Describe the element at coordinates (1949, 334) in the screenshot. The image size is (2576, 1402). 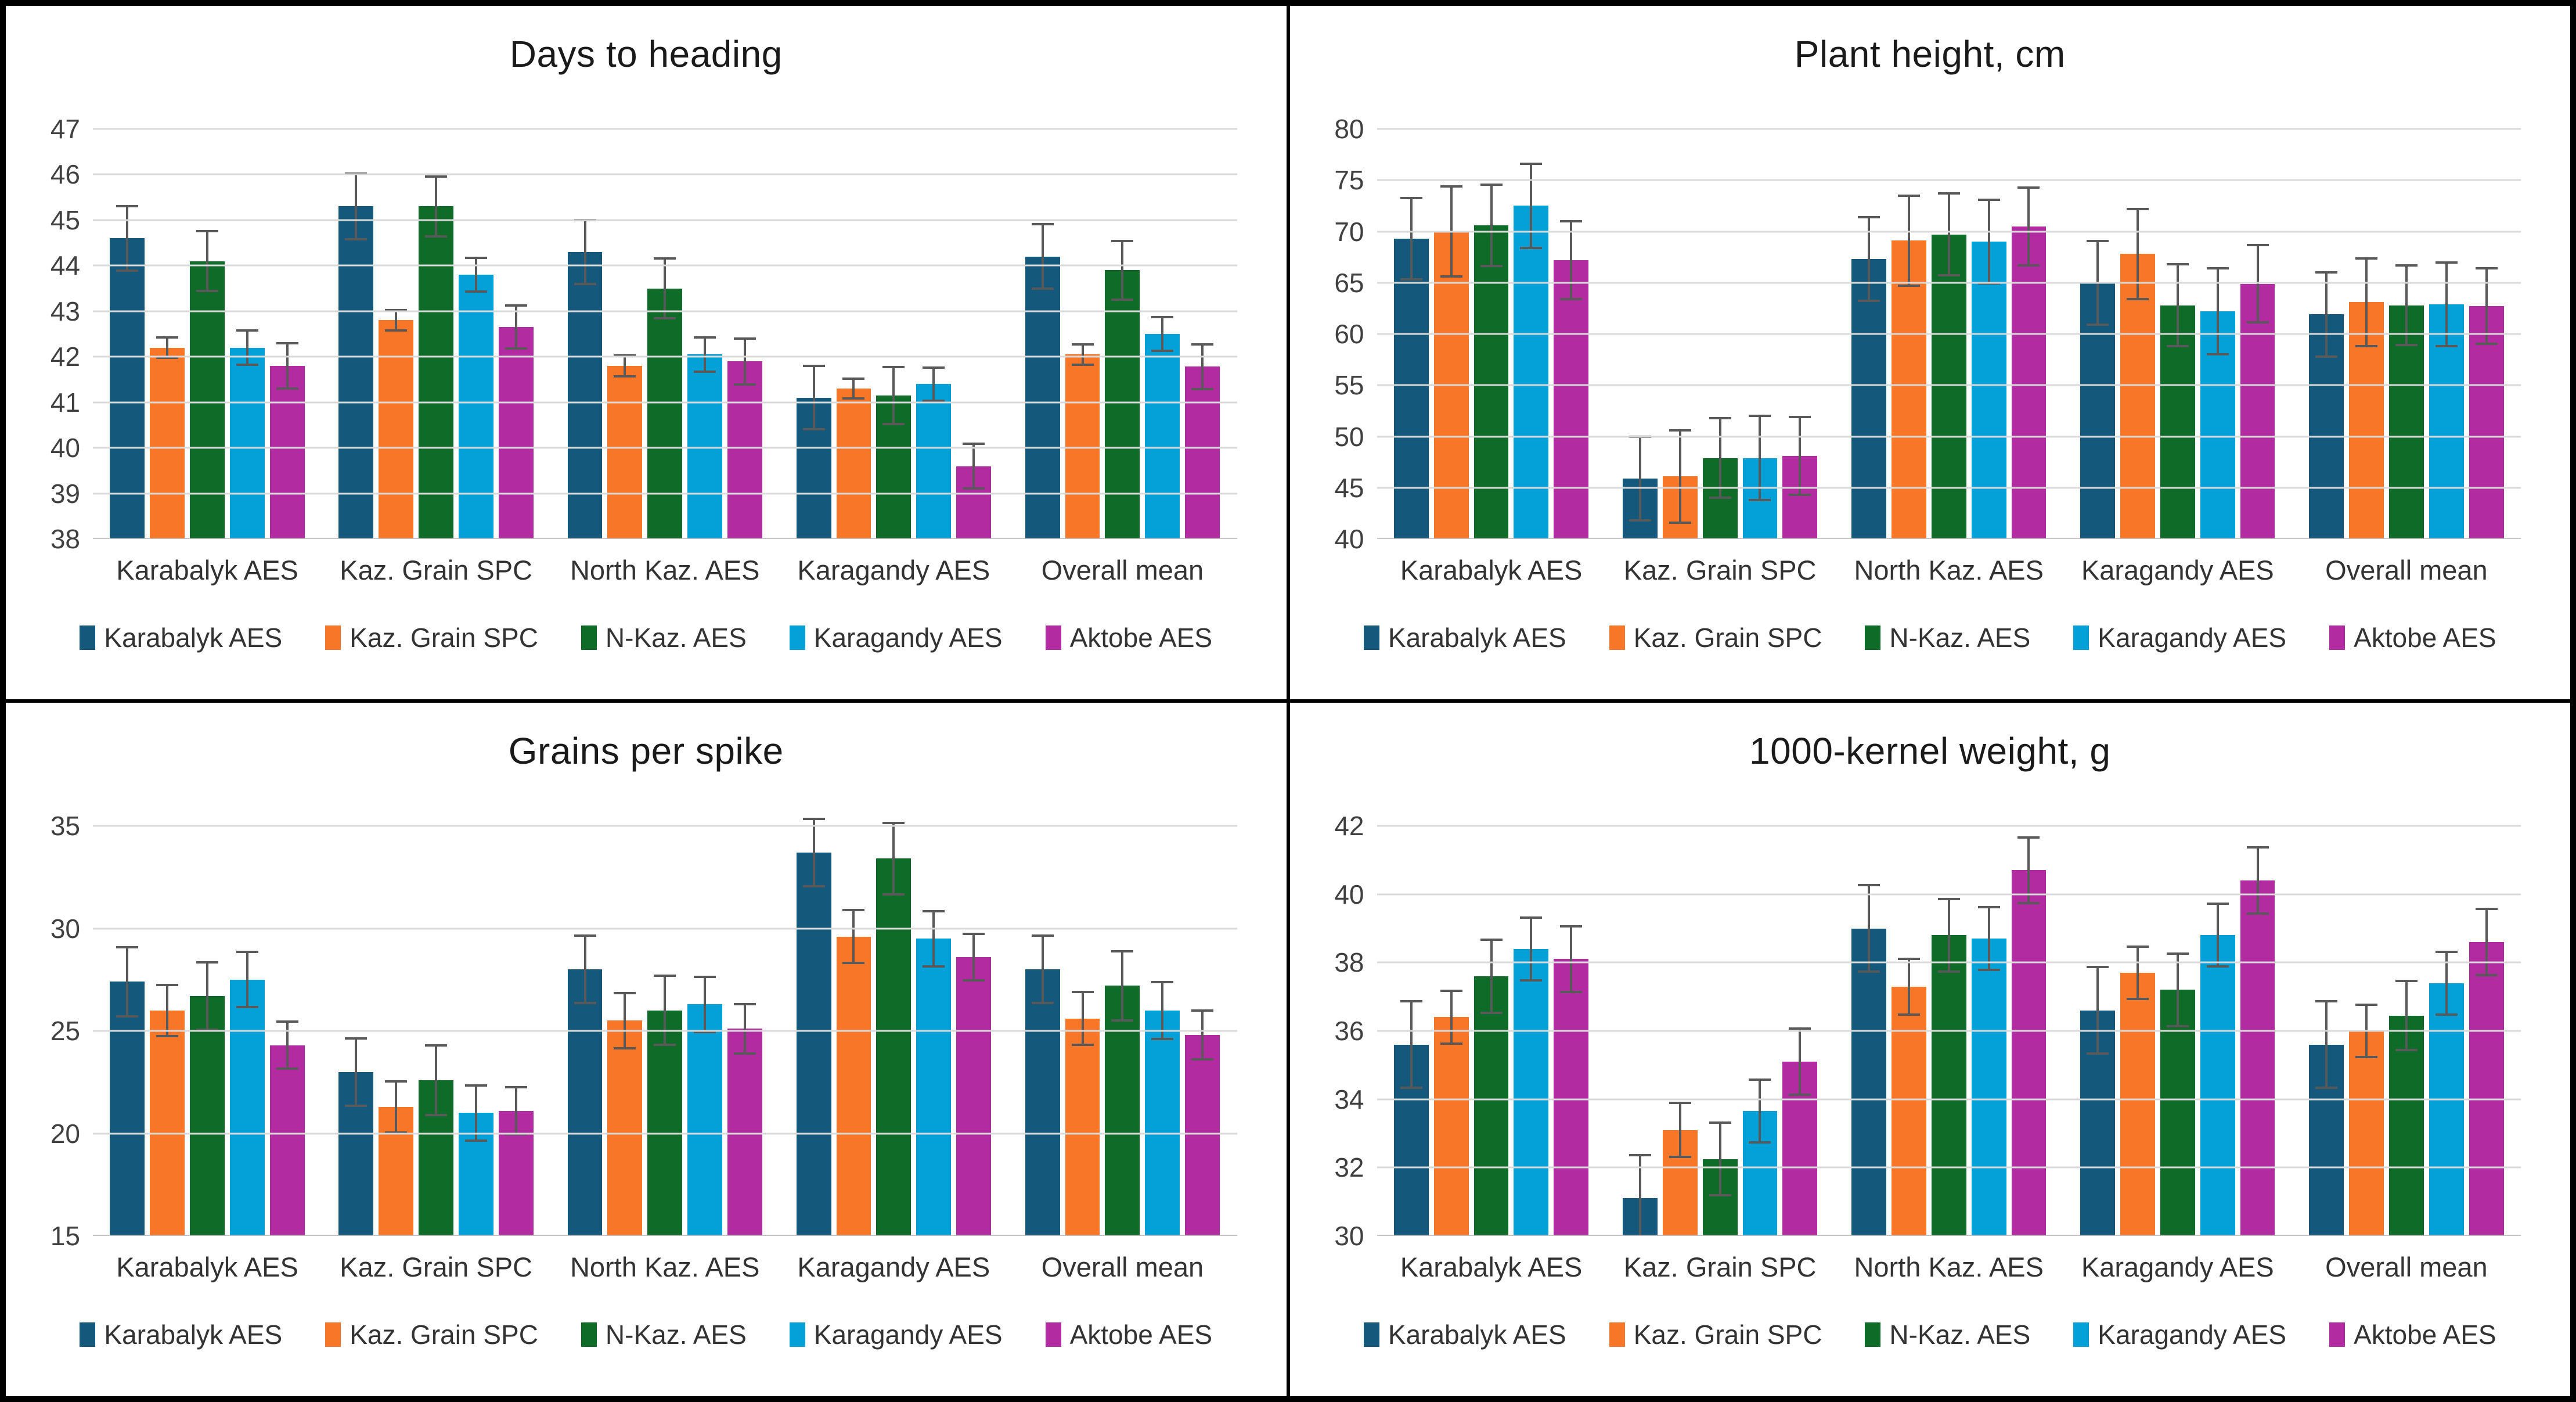
I see `gridline` at that location.